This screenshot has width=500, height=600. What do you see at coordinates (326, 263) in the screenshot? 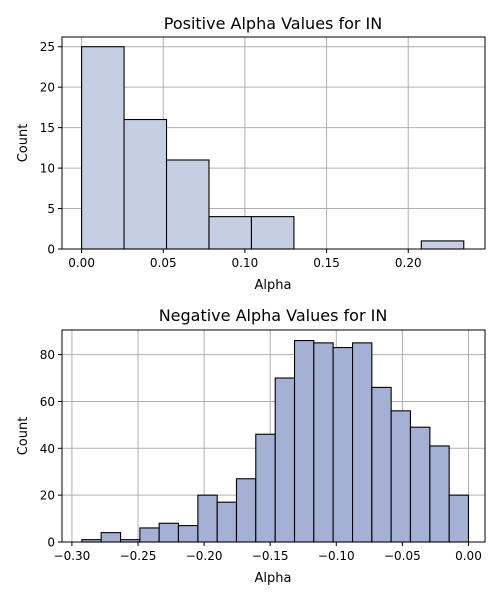
I see `x-tick-label: 0.15` at bounding box center [326, 263].